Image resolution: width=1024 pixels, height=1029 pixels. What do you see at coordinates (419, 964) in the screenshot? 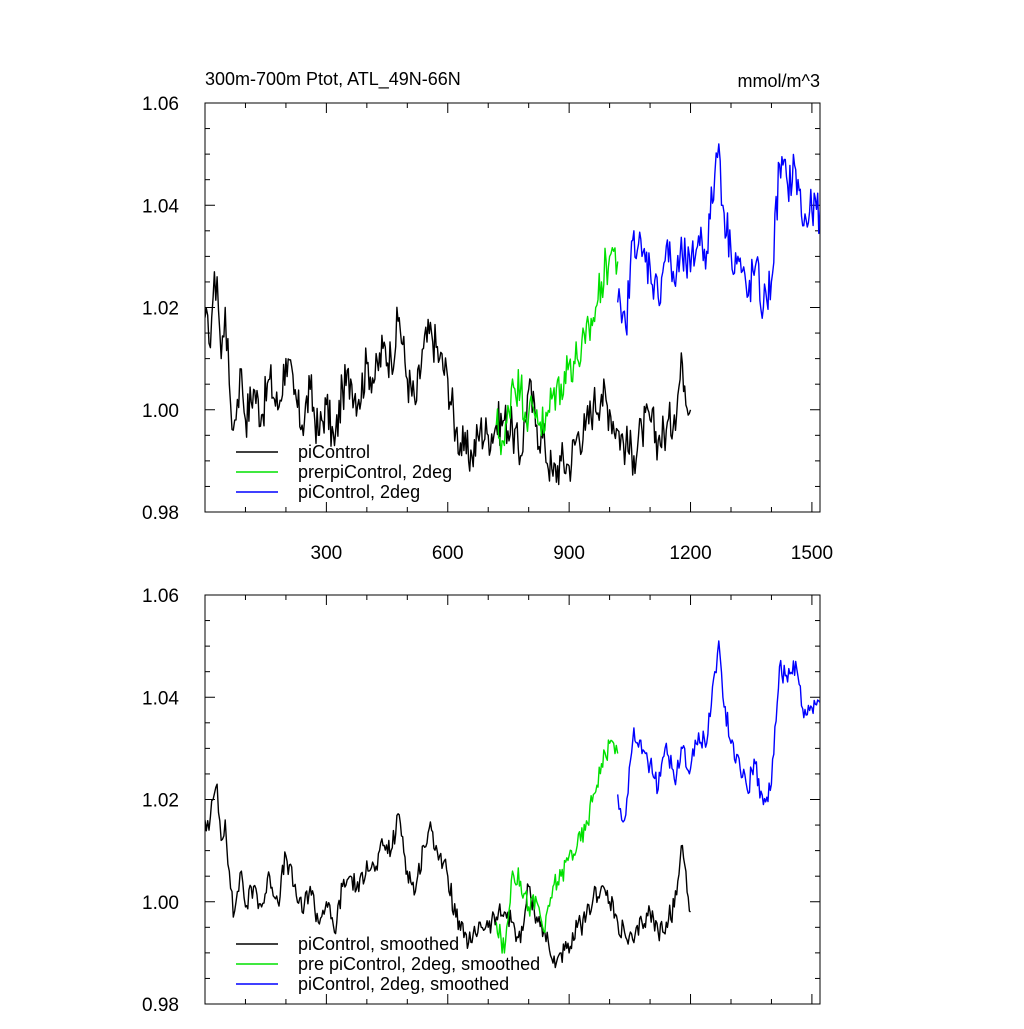
I see `legend-label: pre piControl, 2deg, smoothed` at bounding box center [419, 964].